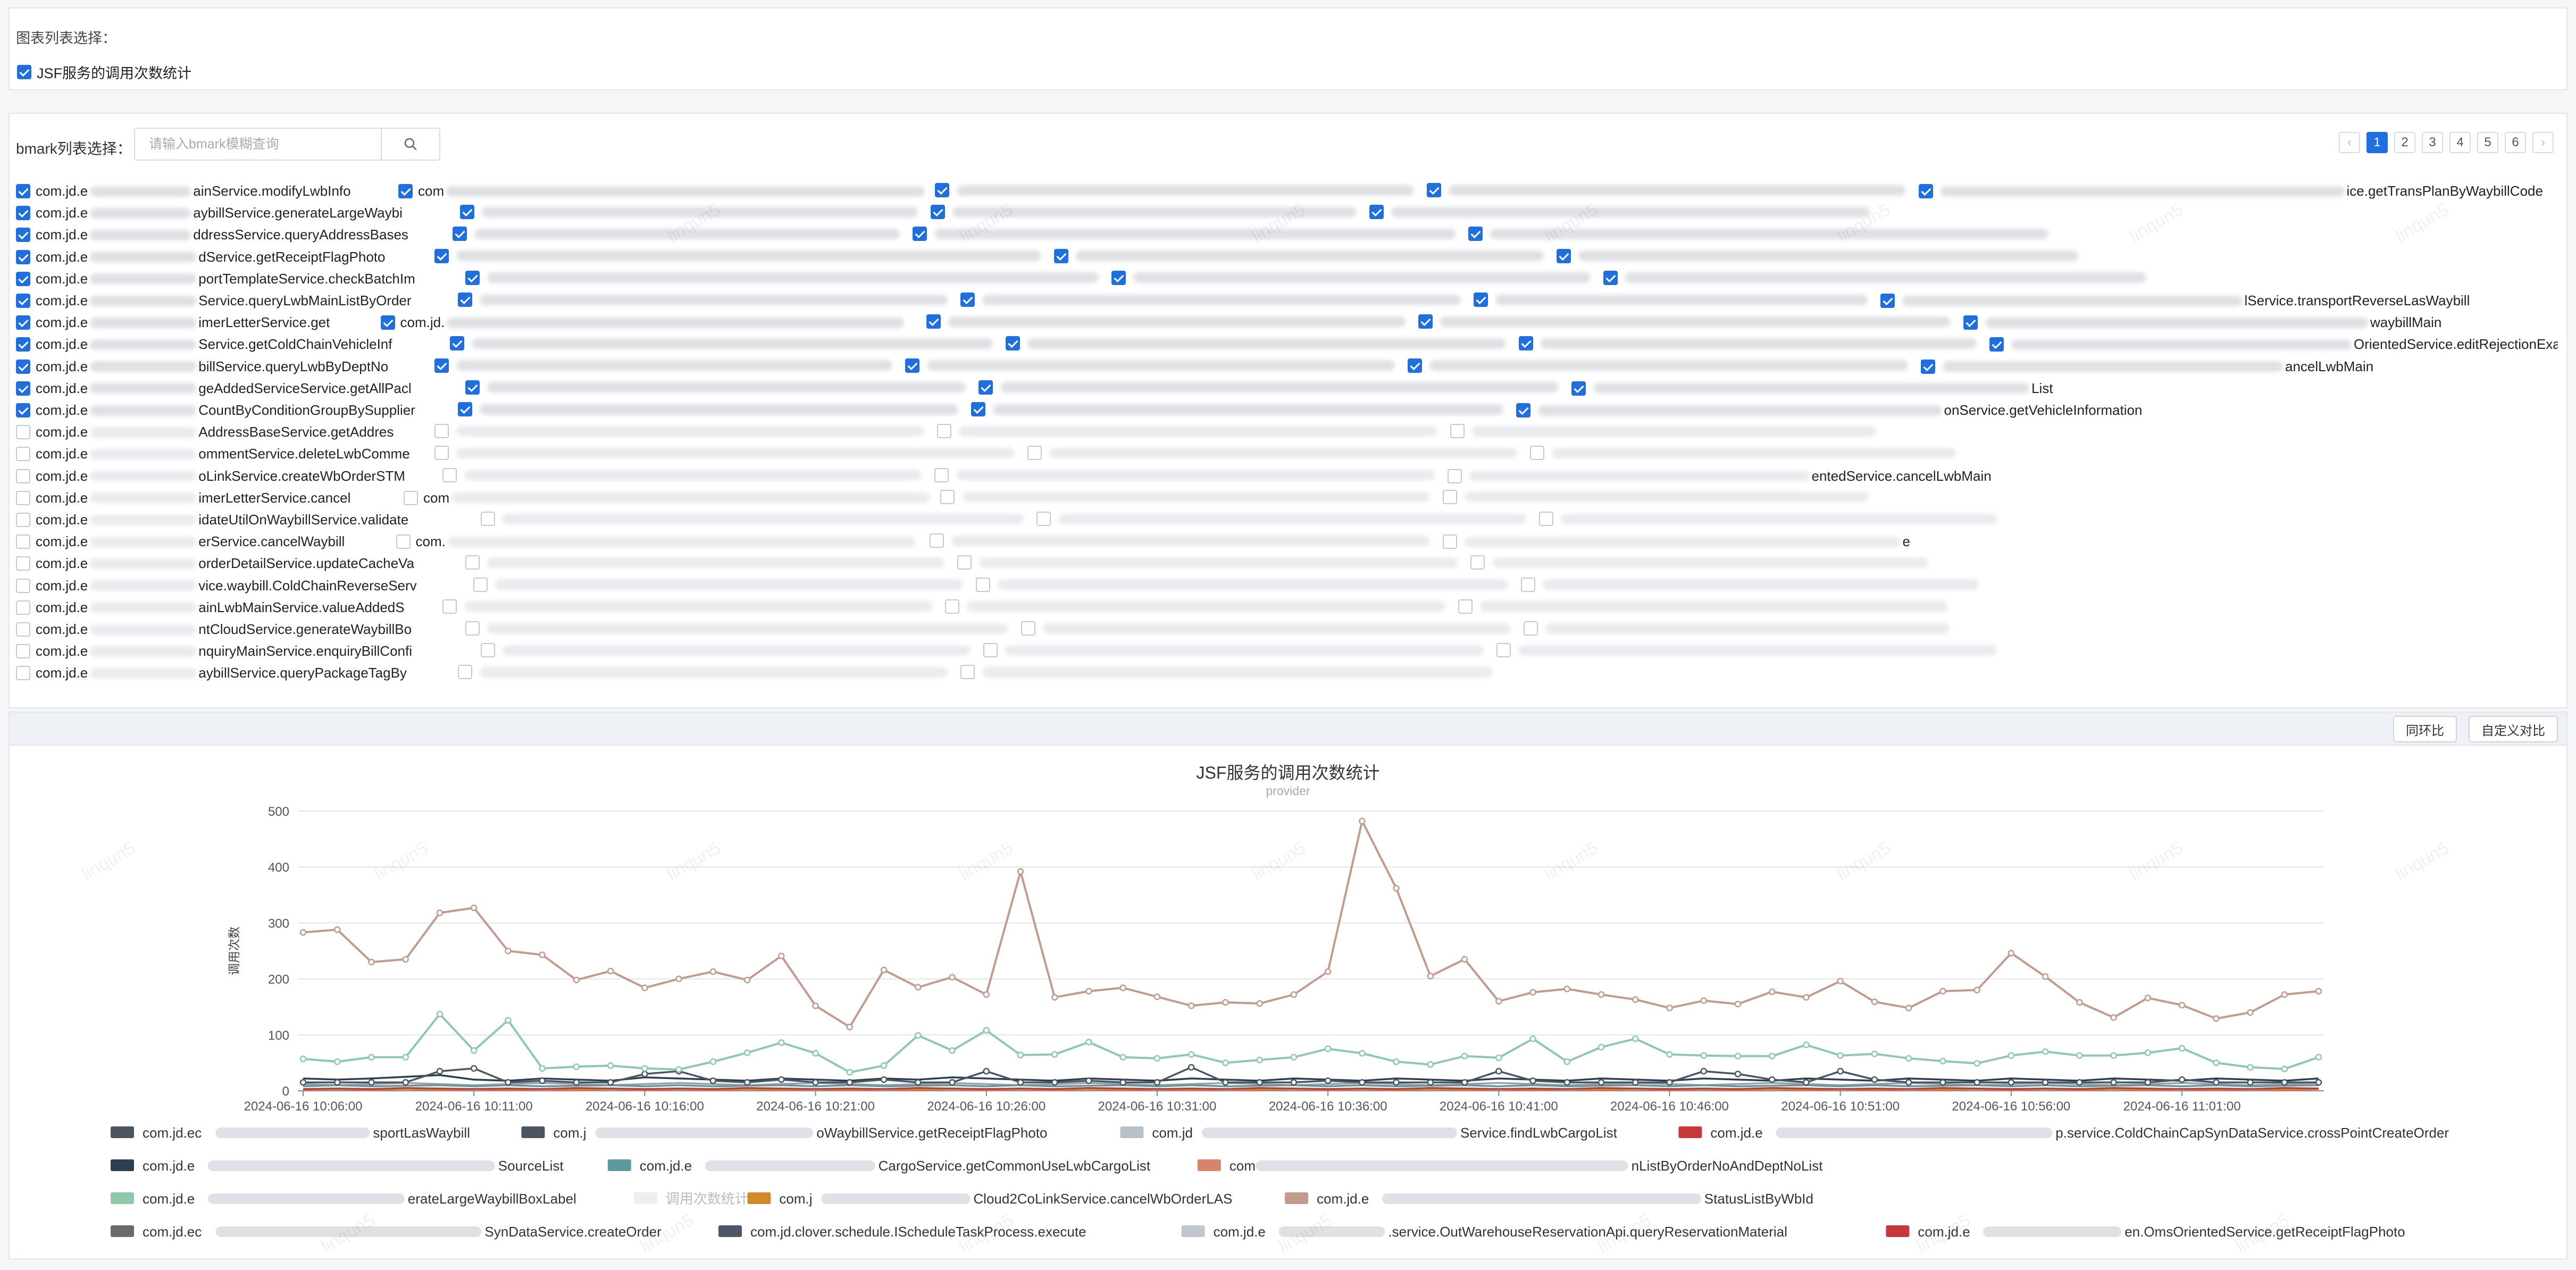 This screenshot has width=2576, height=1270. I want to click on bmark-item: lService.transportReverseLasWaybill, so click(2175, 301).